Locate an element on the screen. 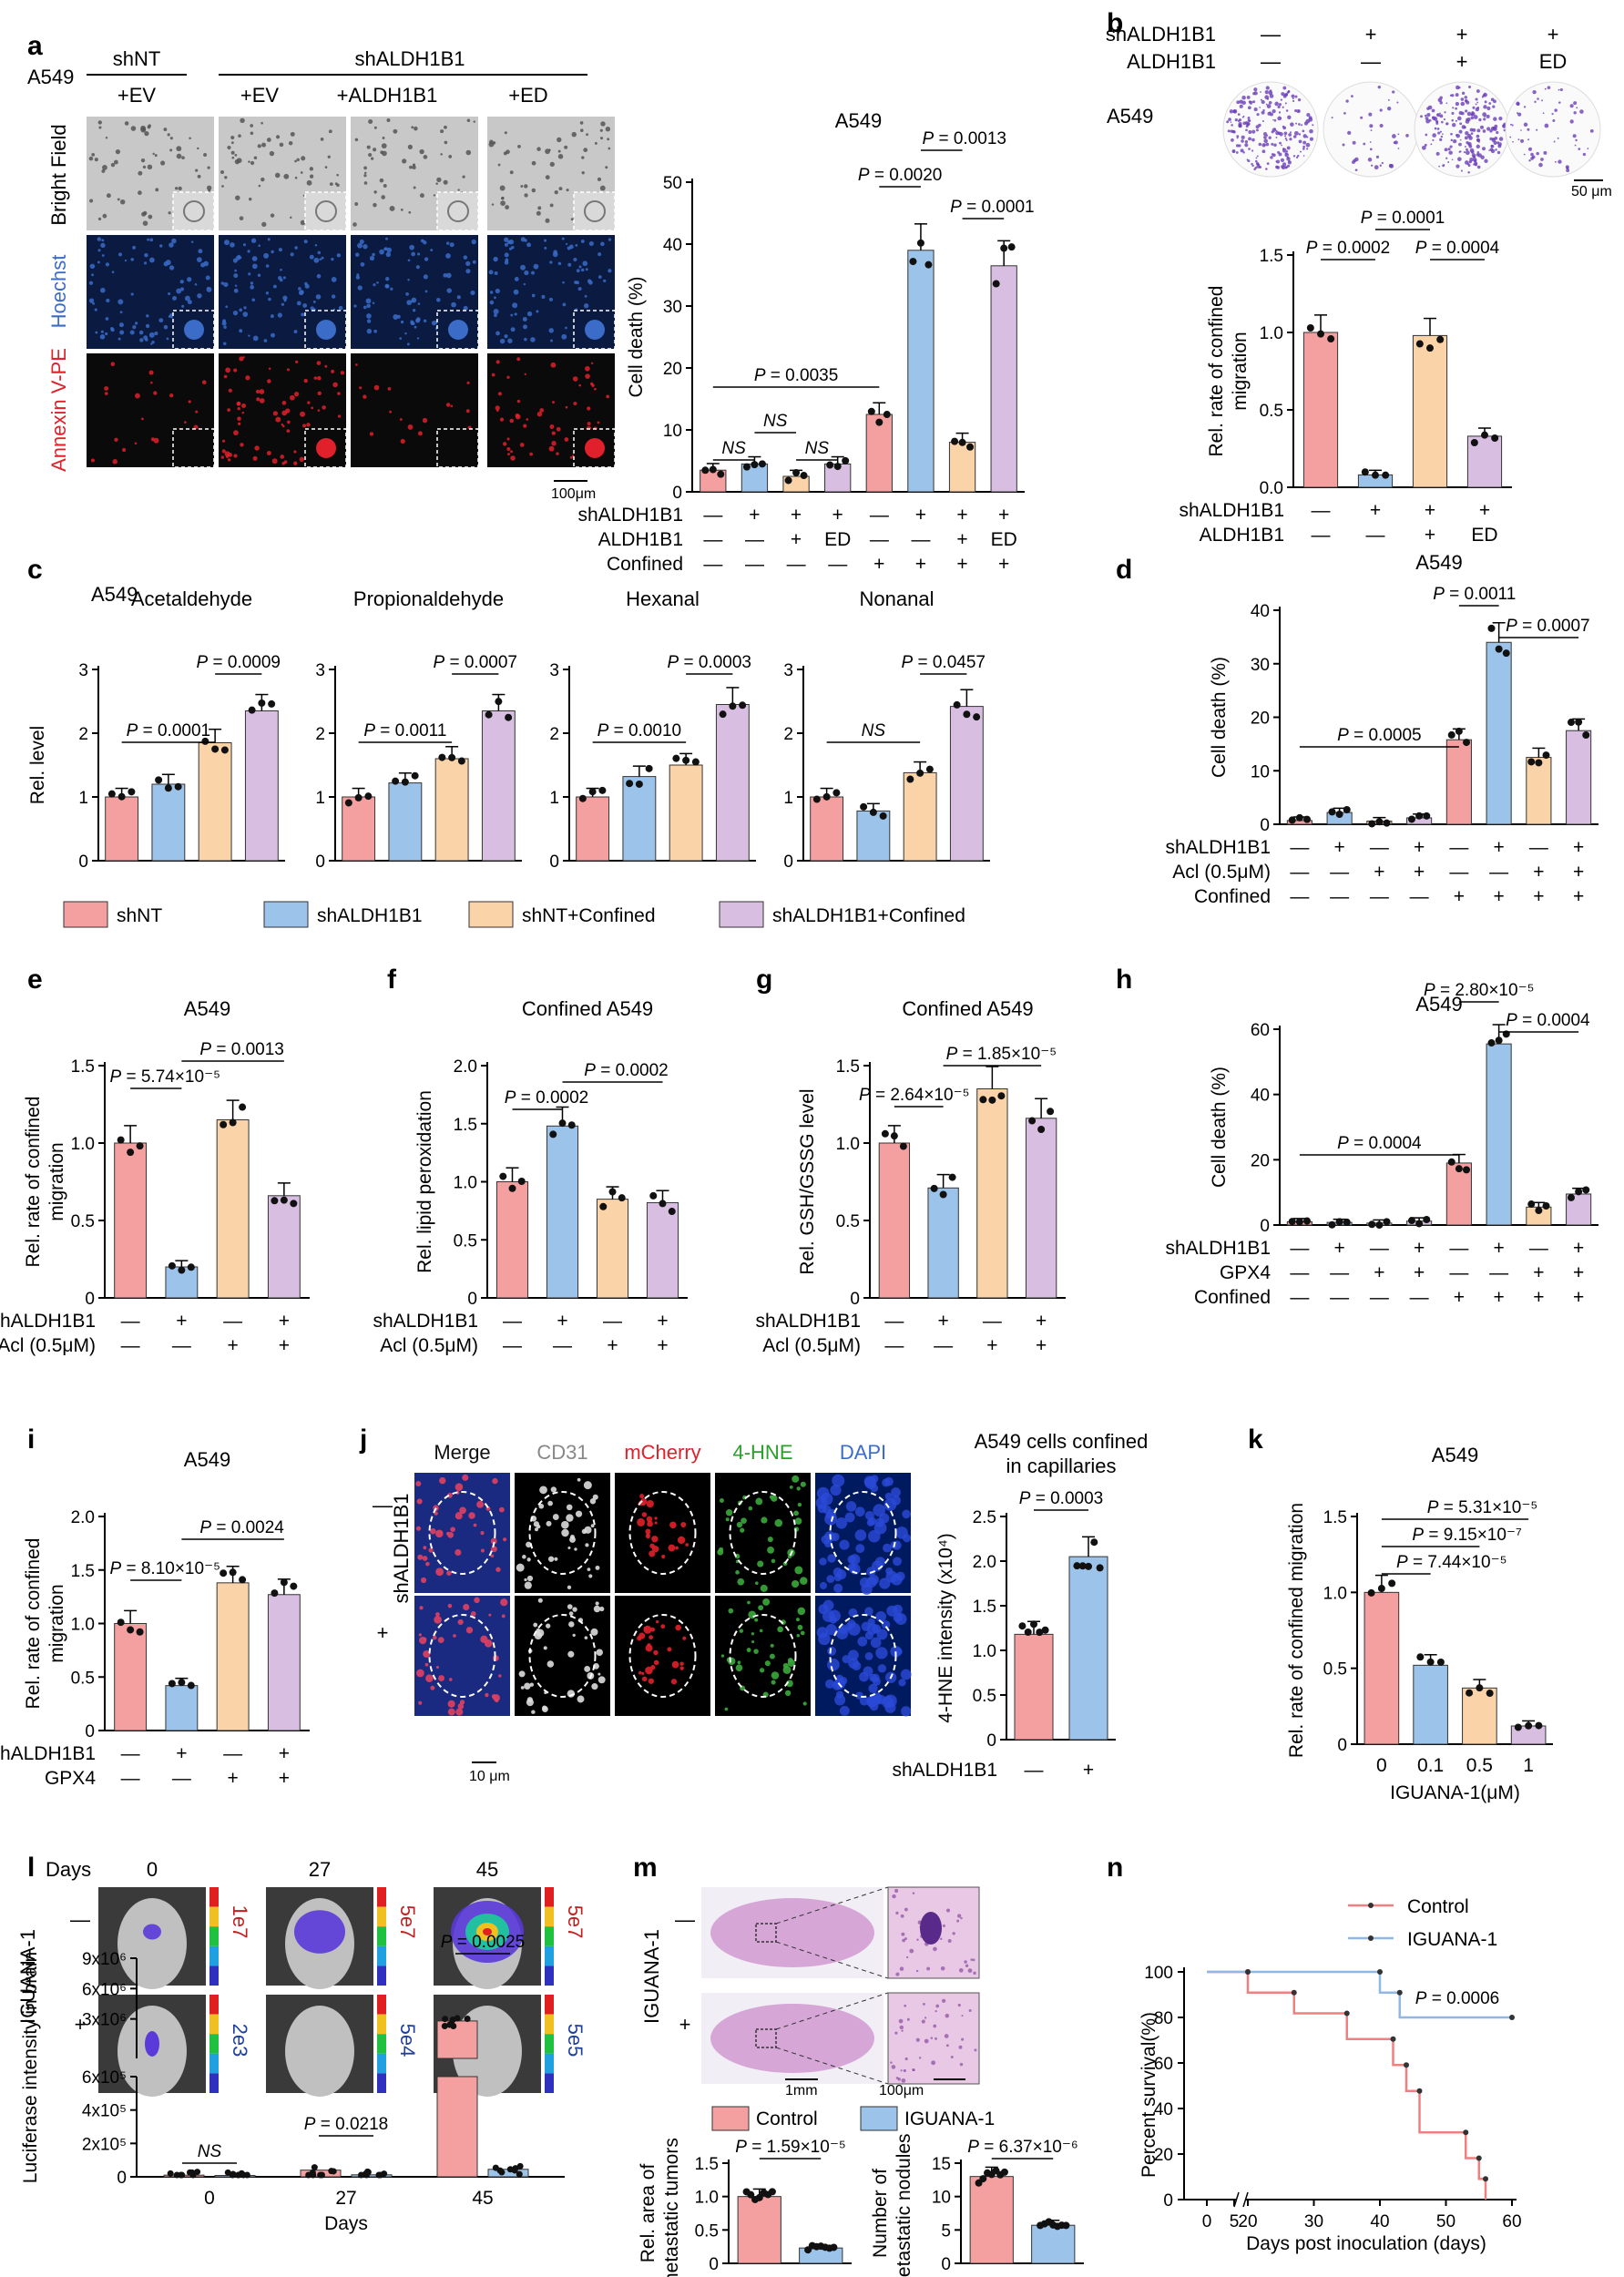 Image resolution: width=1624 pixels, height=2277 pixels. y-tick-label: 20 is located at coordinates (1260, 719).